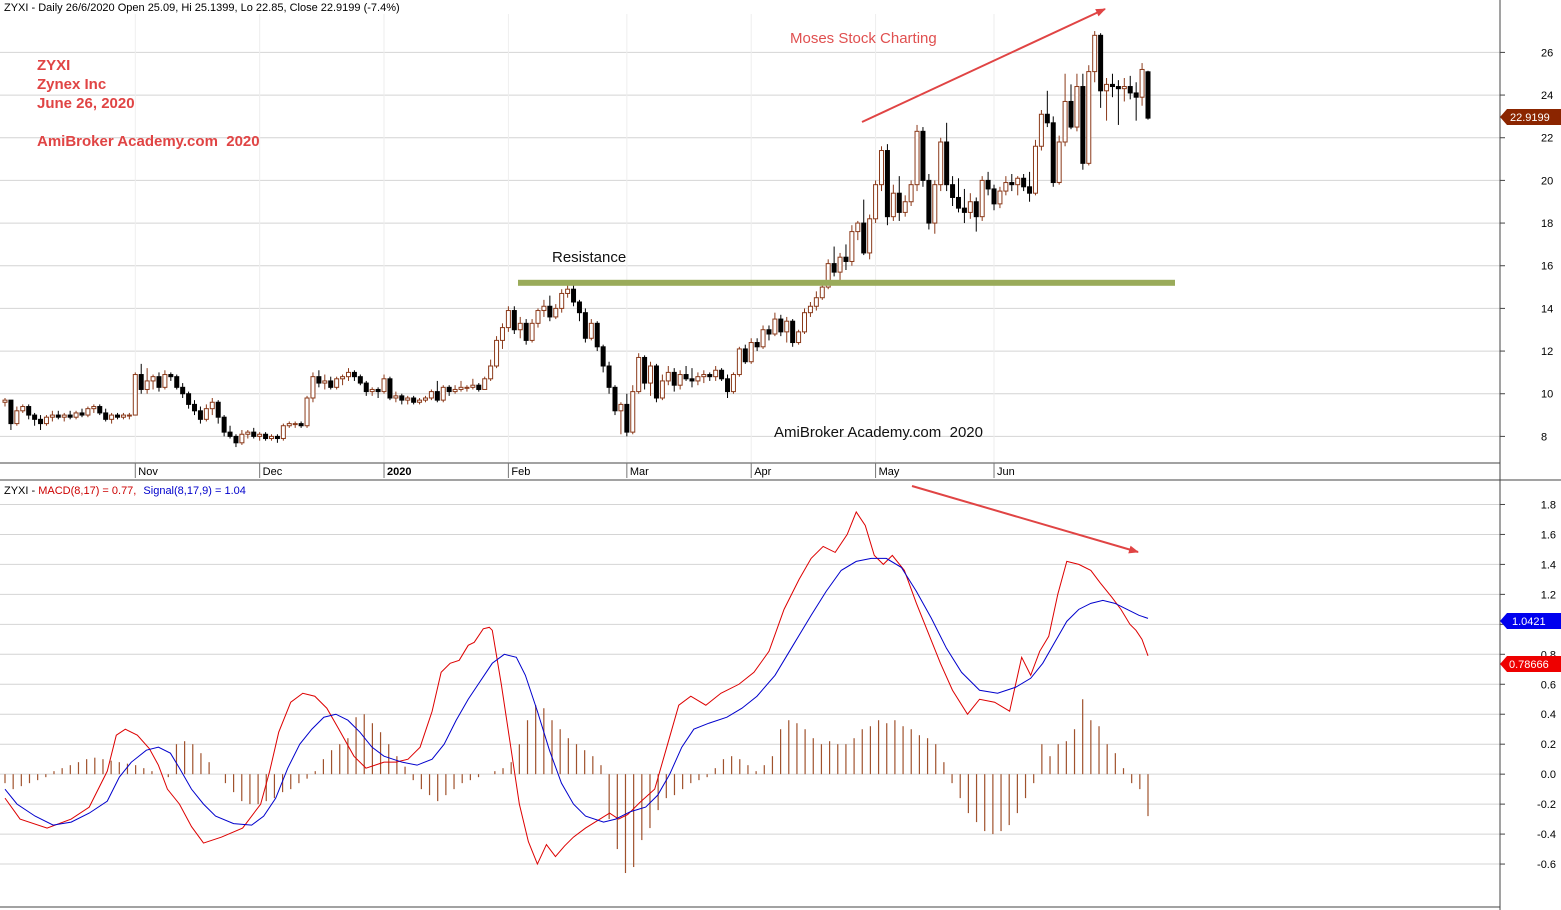  What do you see at coordinates (1006, 472) in the screenshot?
I see `month-label: Jun` at bounding box center [1006, 472].